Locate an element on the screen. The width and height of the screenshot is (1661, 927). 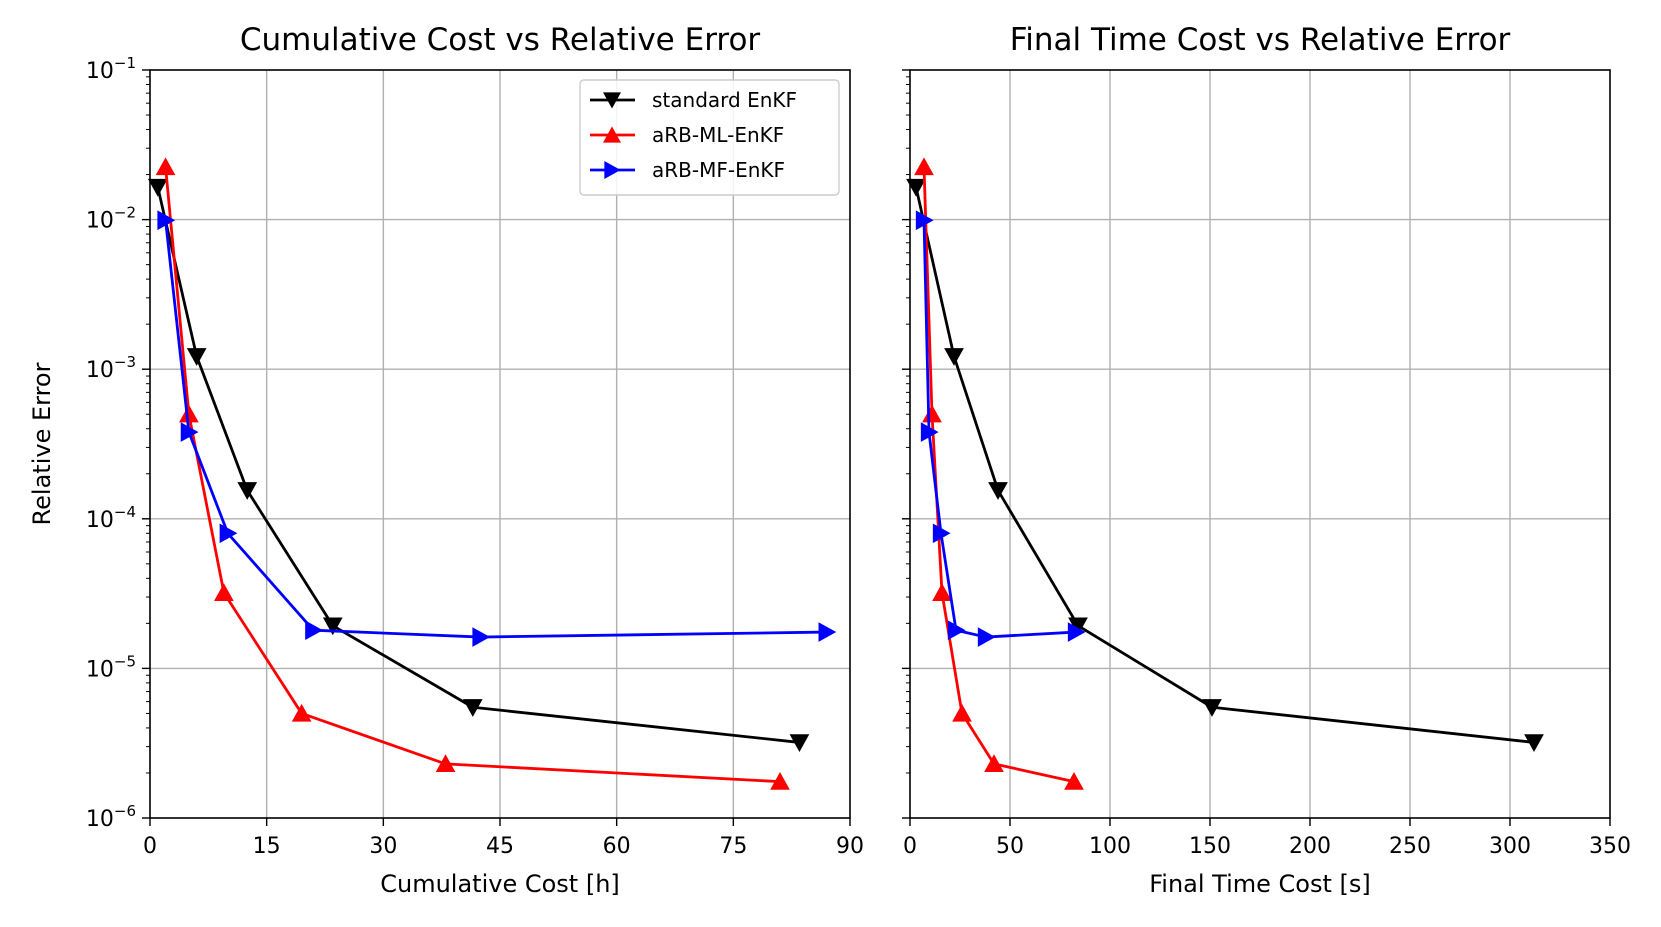
legend-box is located at coordinates (709, 137).